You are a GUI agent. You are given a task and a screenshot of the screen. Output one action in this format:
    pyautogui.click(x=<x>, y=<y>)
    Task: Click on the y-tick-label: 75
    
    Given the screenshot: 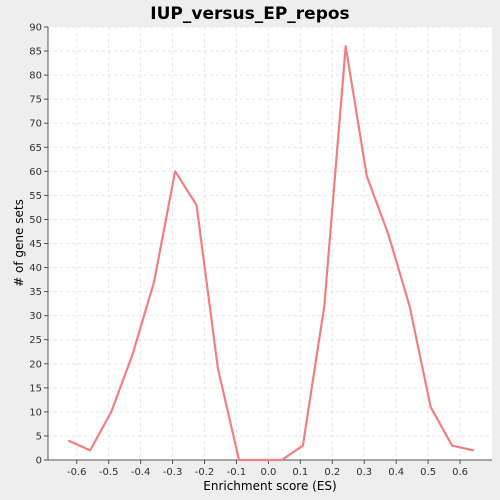 What is the action you would take?
    pyautogui.click(x=35, y=100)
    